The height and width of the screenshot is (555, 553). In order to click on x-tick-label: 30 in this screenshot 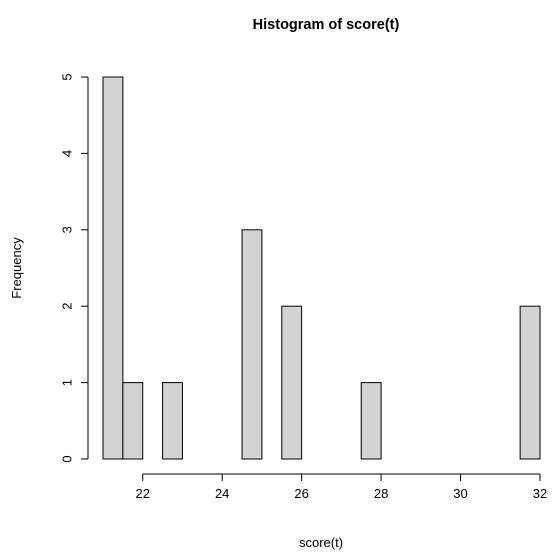, I will do `click(460, 493)`.